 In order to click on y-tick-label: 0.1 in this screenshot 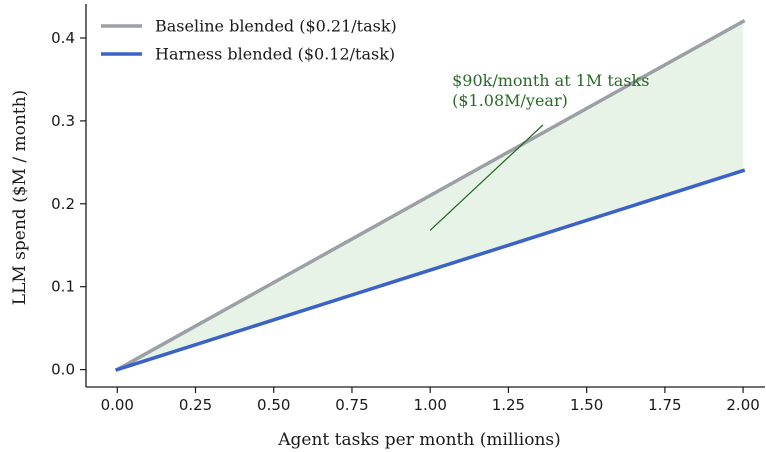, I will do `click(63, 287)`.